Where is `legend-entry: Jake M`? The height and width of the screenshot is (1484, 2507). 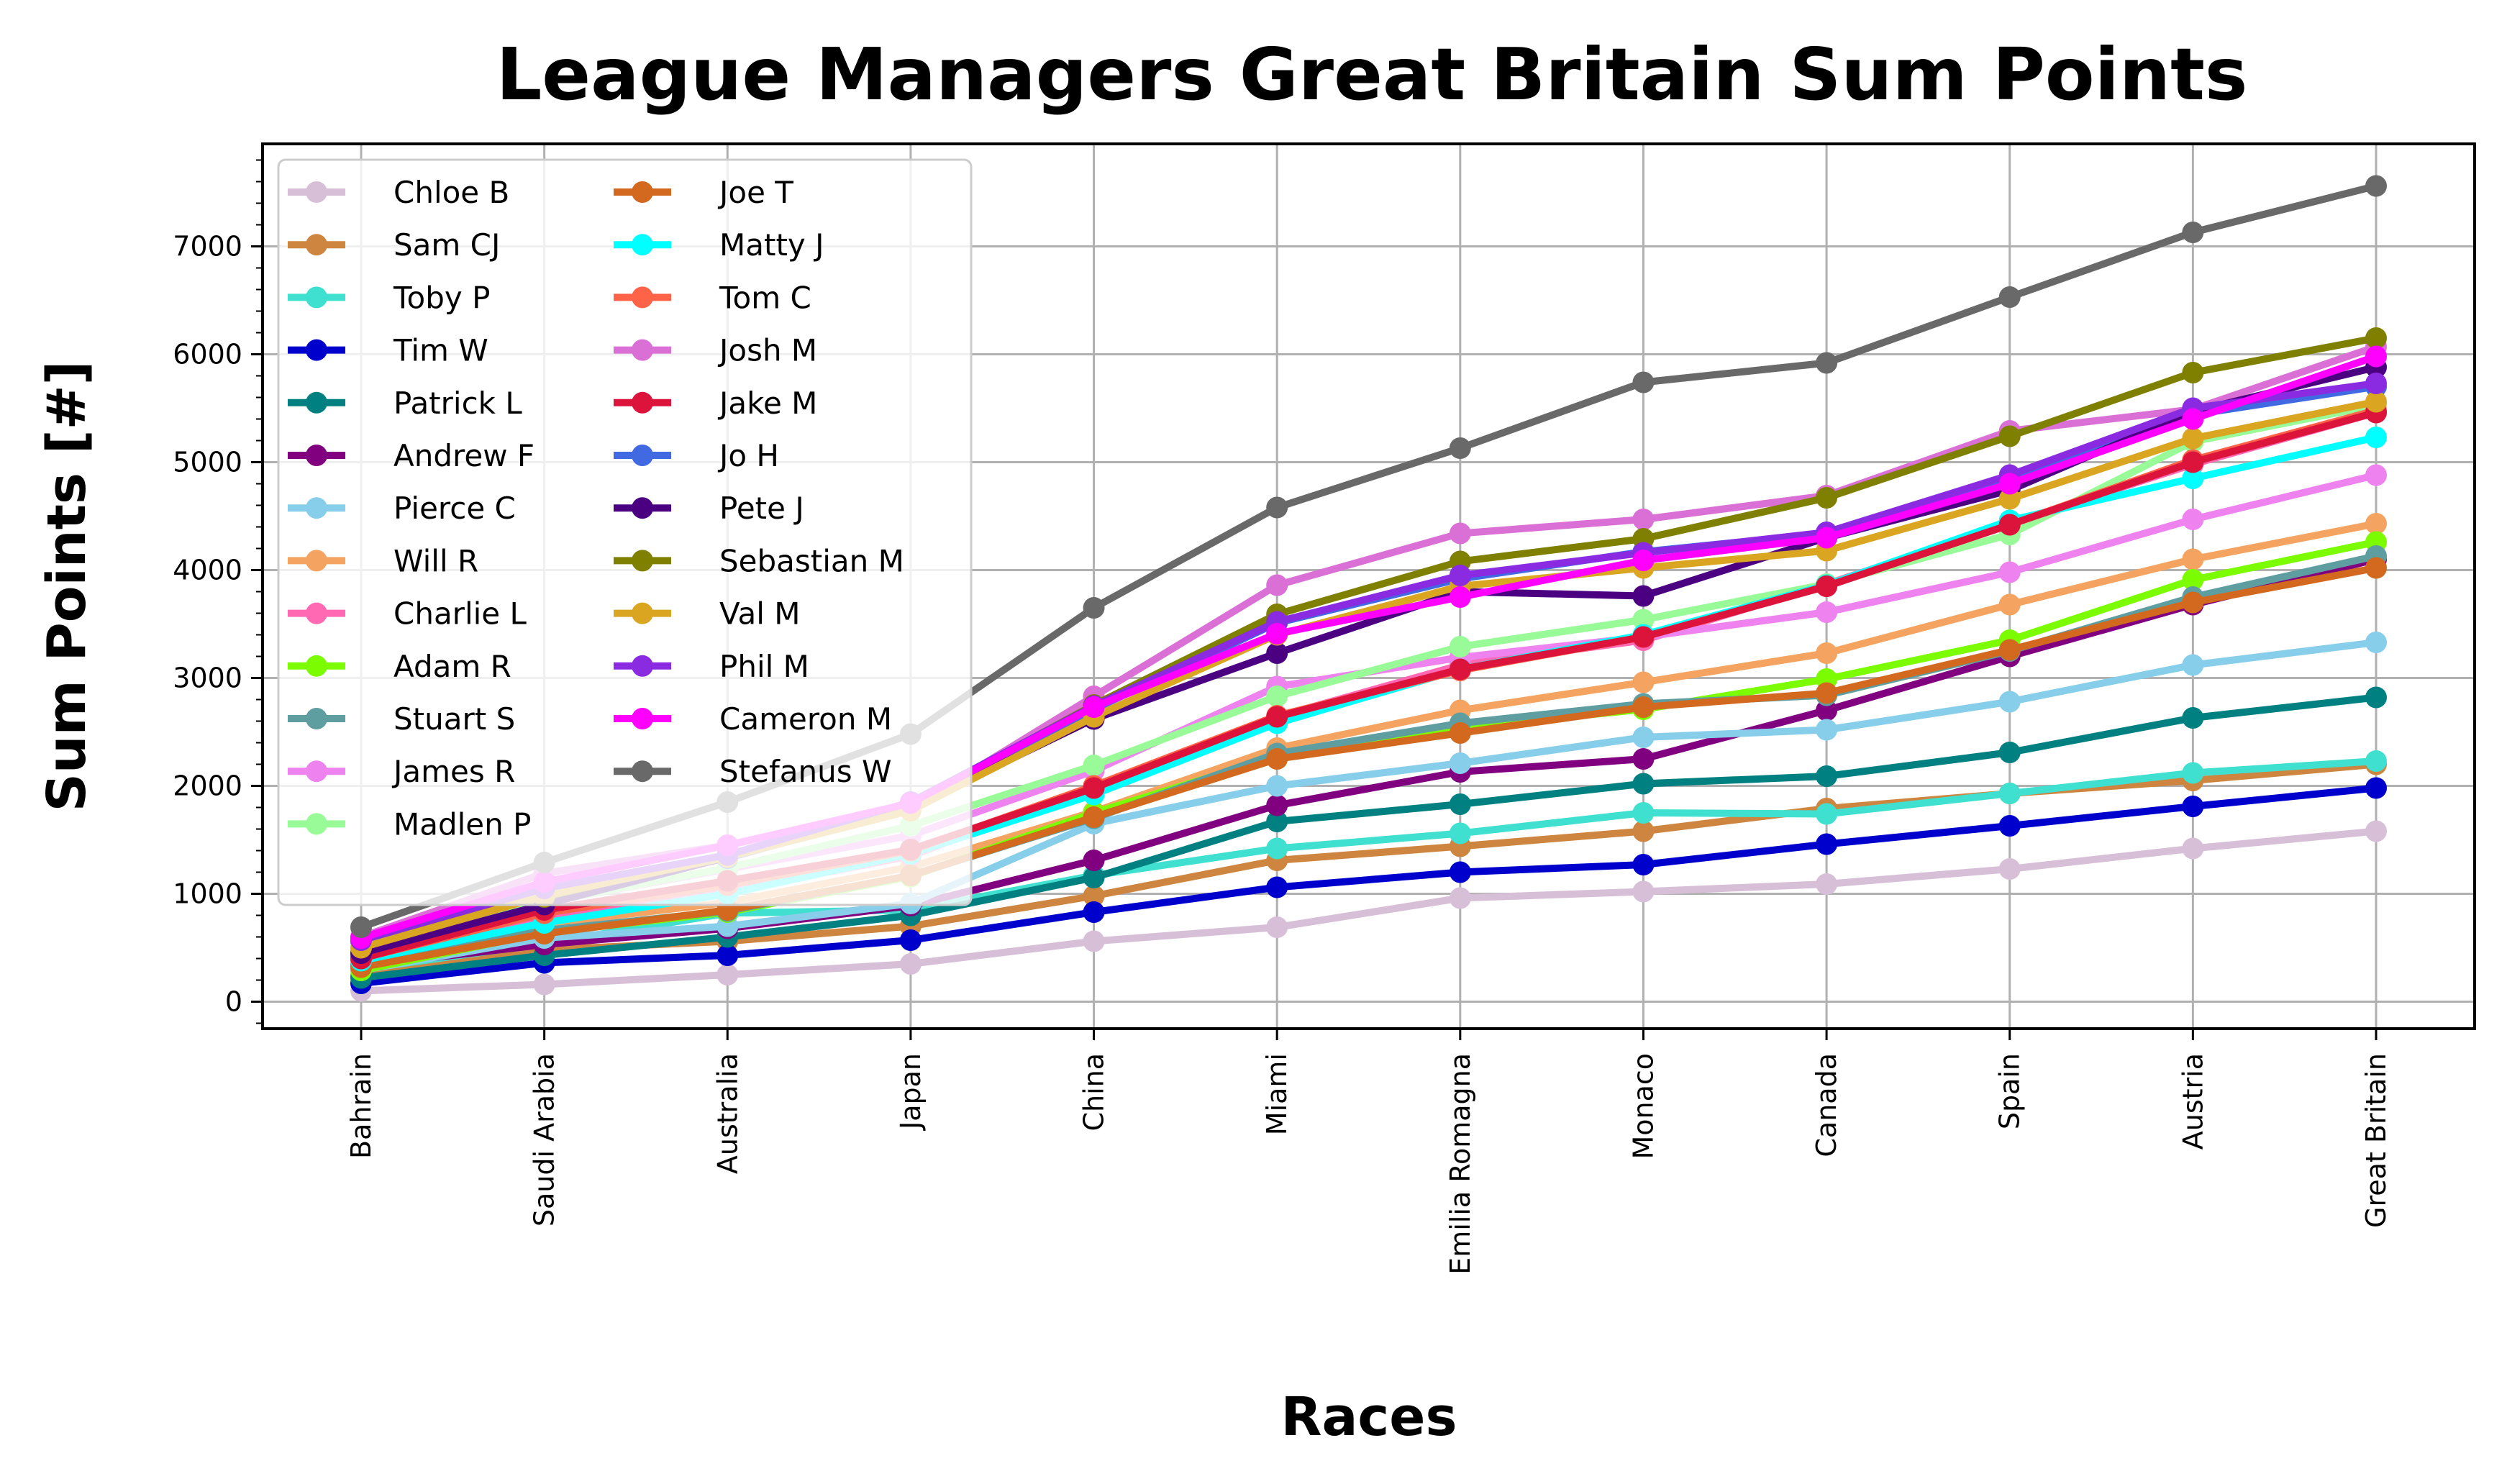
legend-entry: Jake M is located at coordinates (715, 404).